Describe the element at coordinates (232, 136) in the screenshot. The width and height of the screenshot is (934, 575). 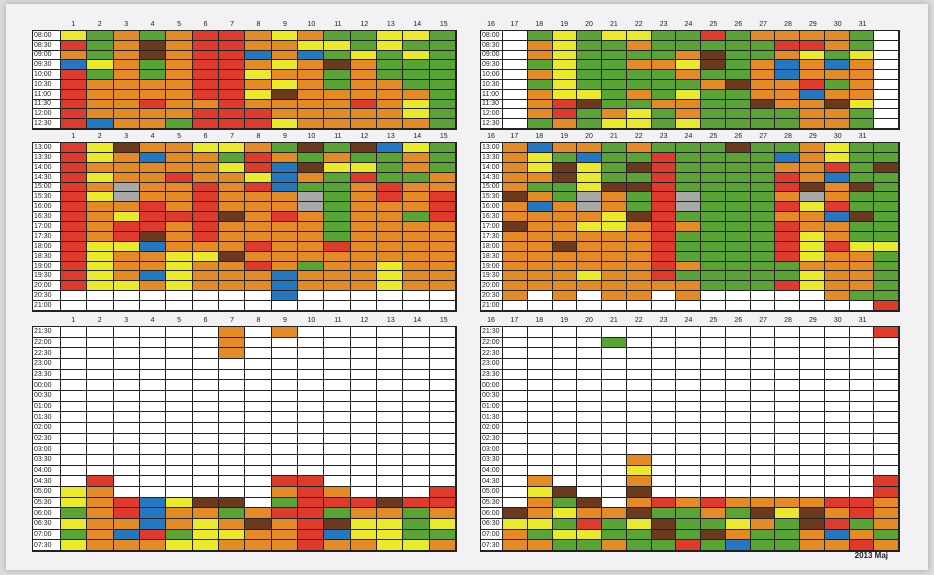
I see `day-header-7: 7` at that location.